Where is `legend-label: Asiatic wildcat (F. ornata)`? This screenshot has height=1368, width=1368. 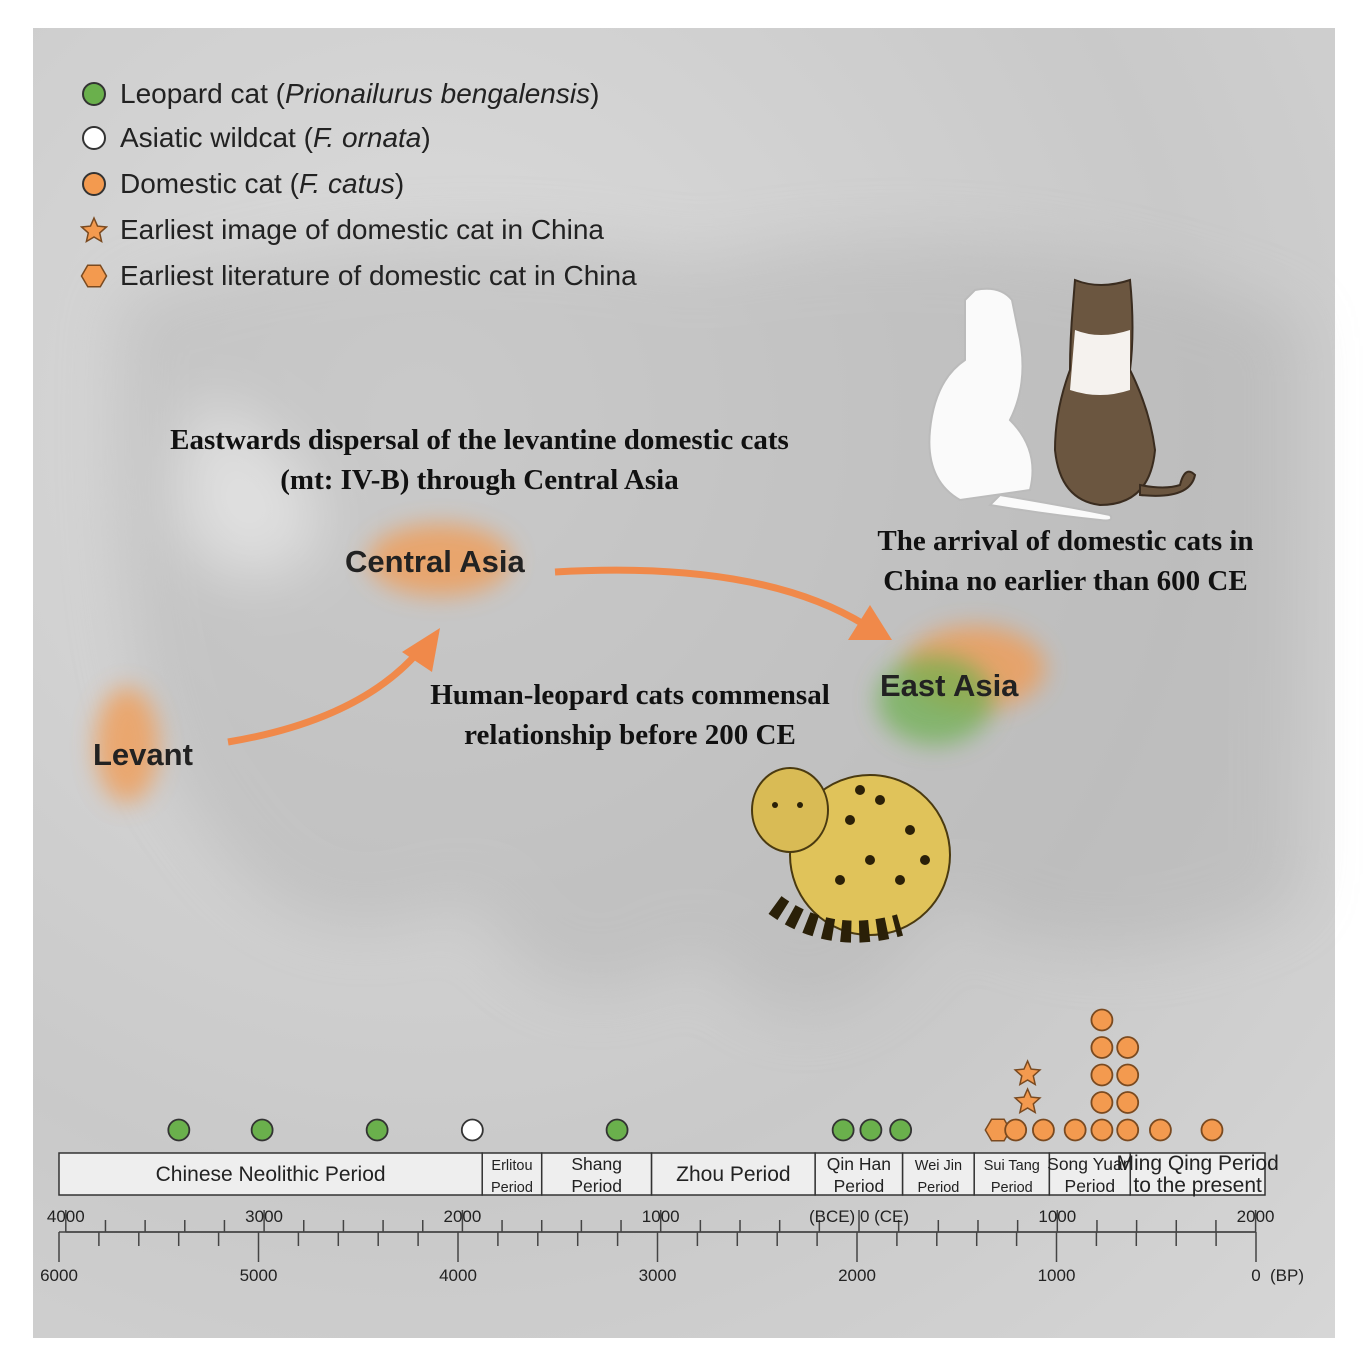
legend-label: Asiatic wildcat (F. ornata) is located at coordinates (275, 137).